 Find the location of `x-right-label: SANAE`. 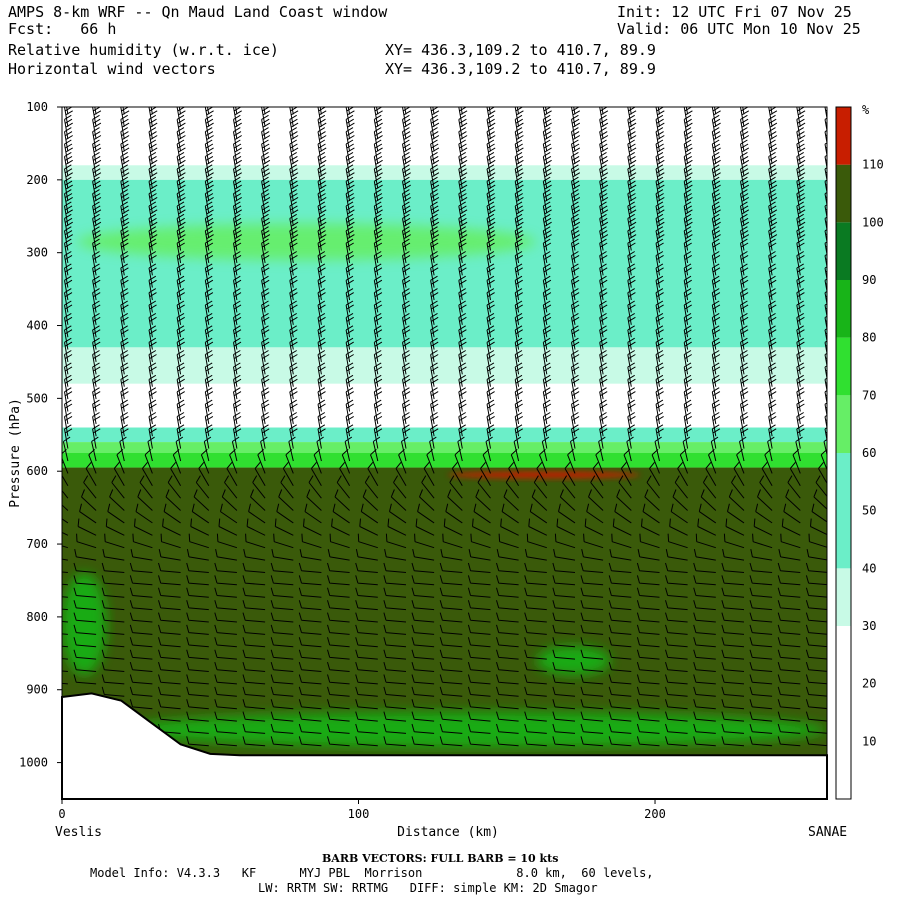

x-right-label: SANAE is located at coordinates (827, 832).